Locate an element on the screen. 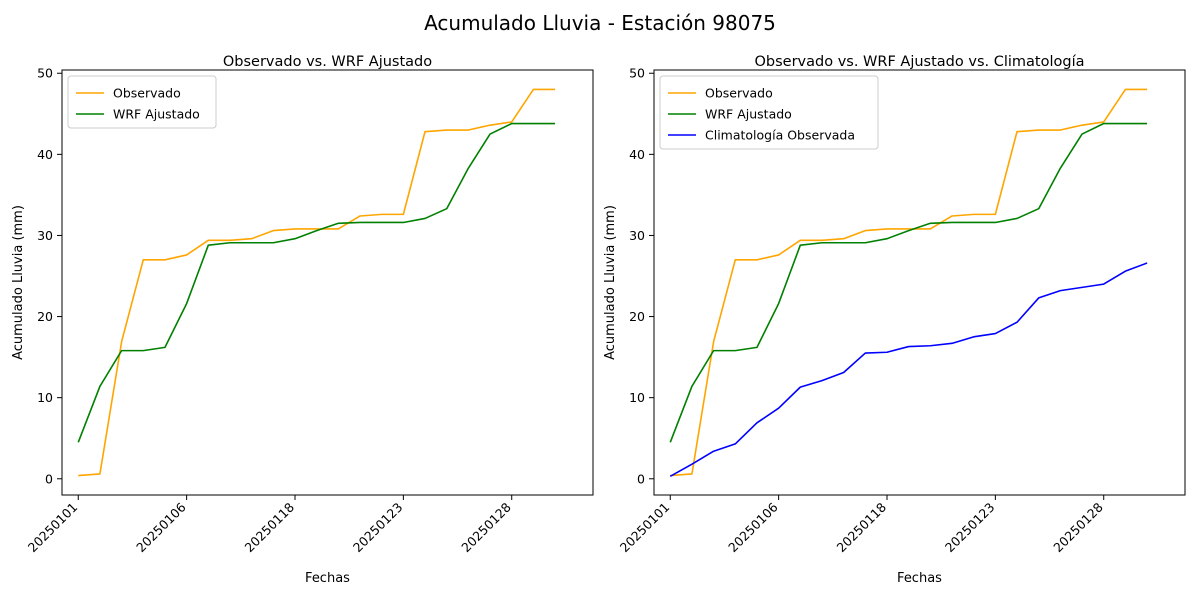  chart-title: Observado vs. WRF Ajustado is located at coordinates (327, 62).